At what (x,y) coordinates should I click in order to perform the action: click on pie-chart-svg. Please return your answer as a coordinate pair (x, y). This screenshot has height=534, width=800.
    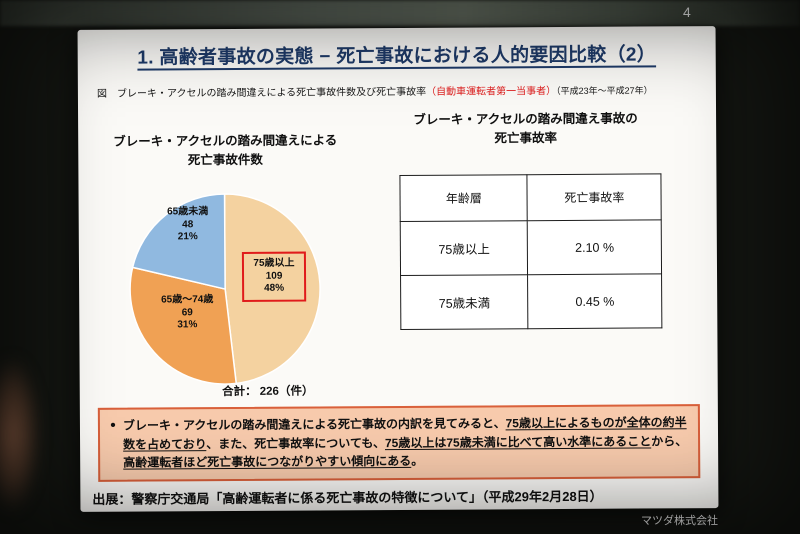
    Looking at the image, I should click on (225, 289).